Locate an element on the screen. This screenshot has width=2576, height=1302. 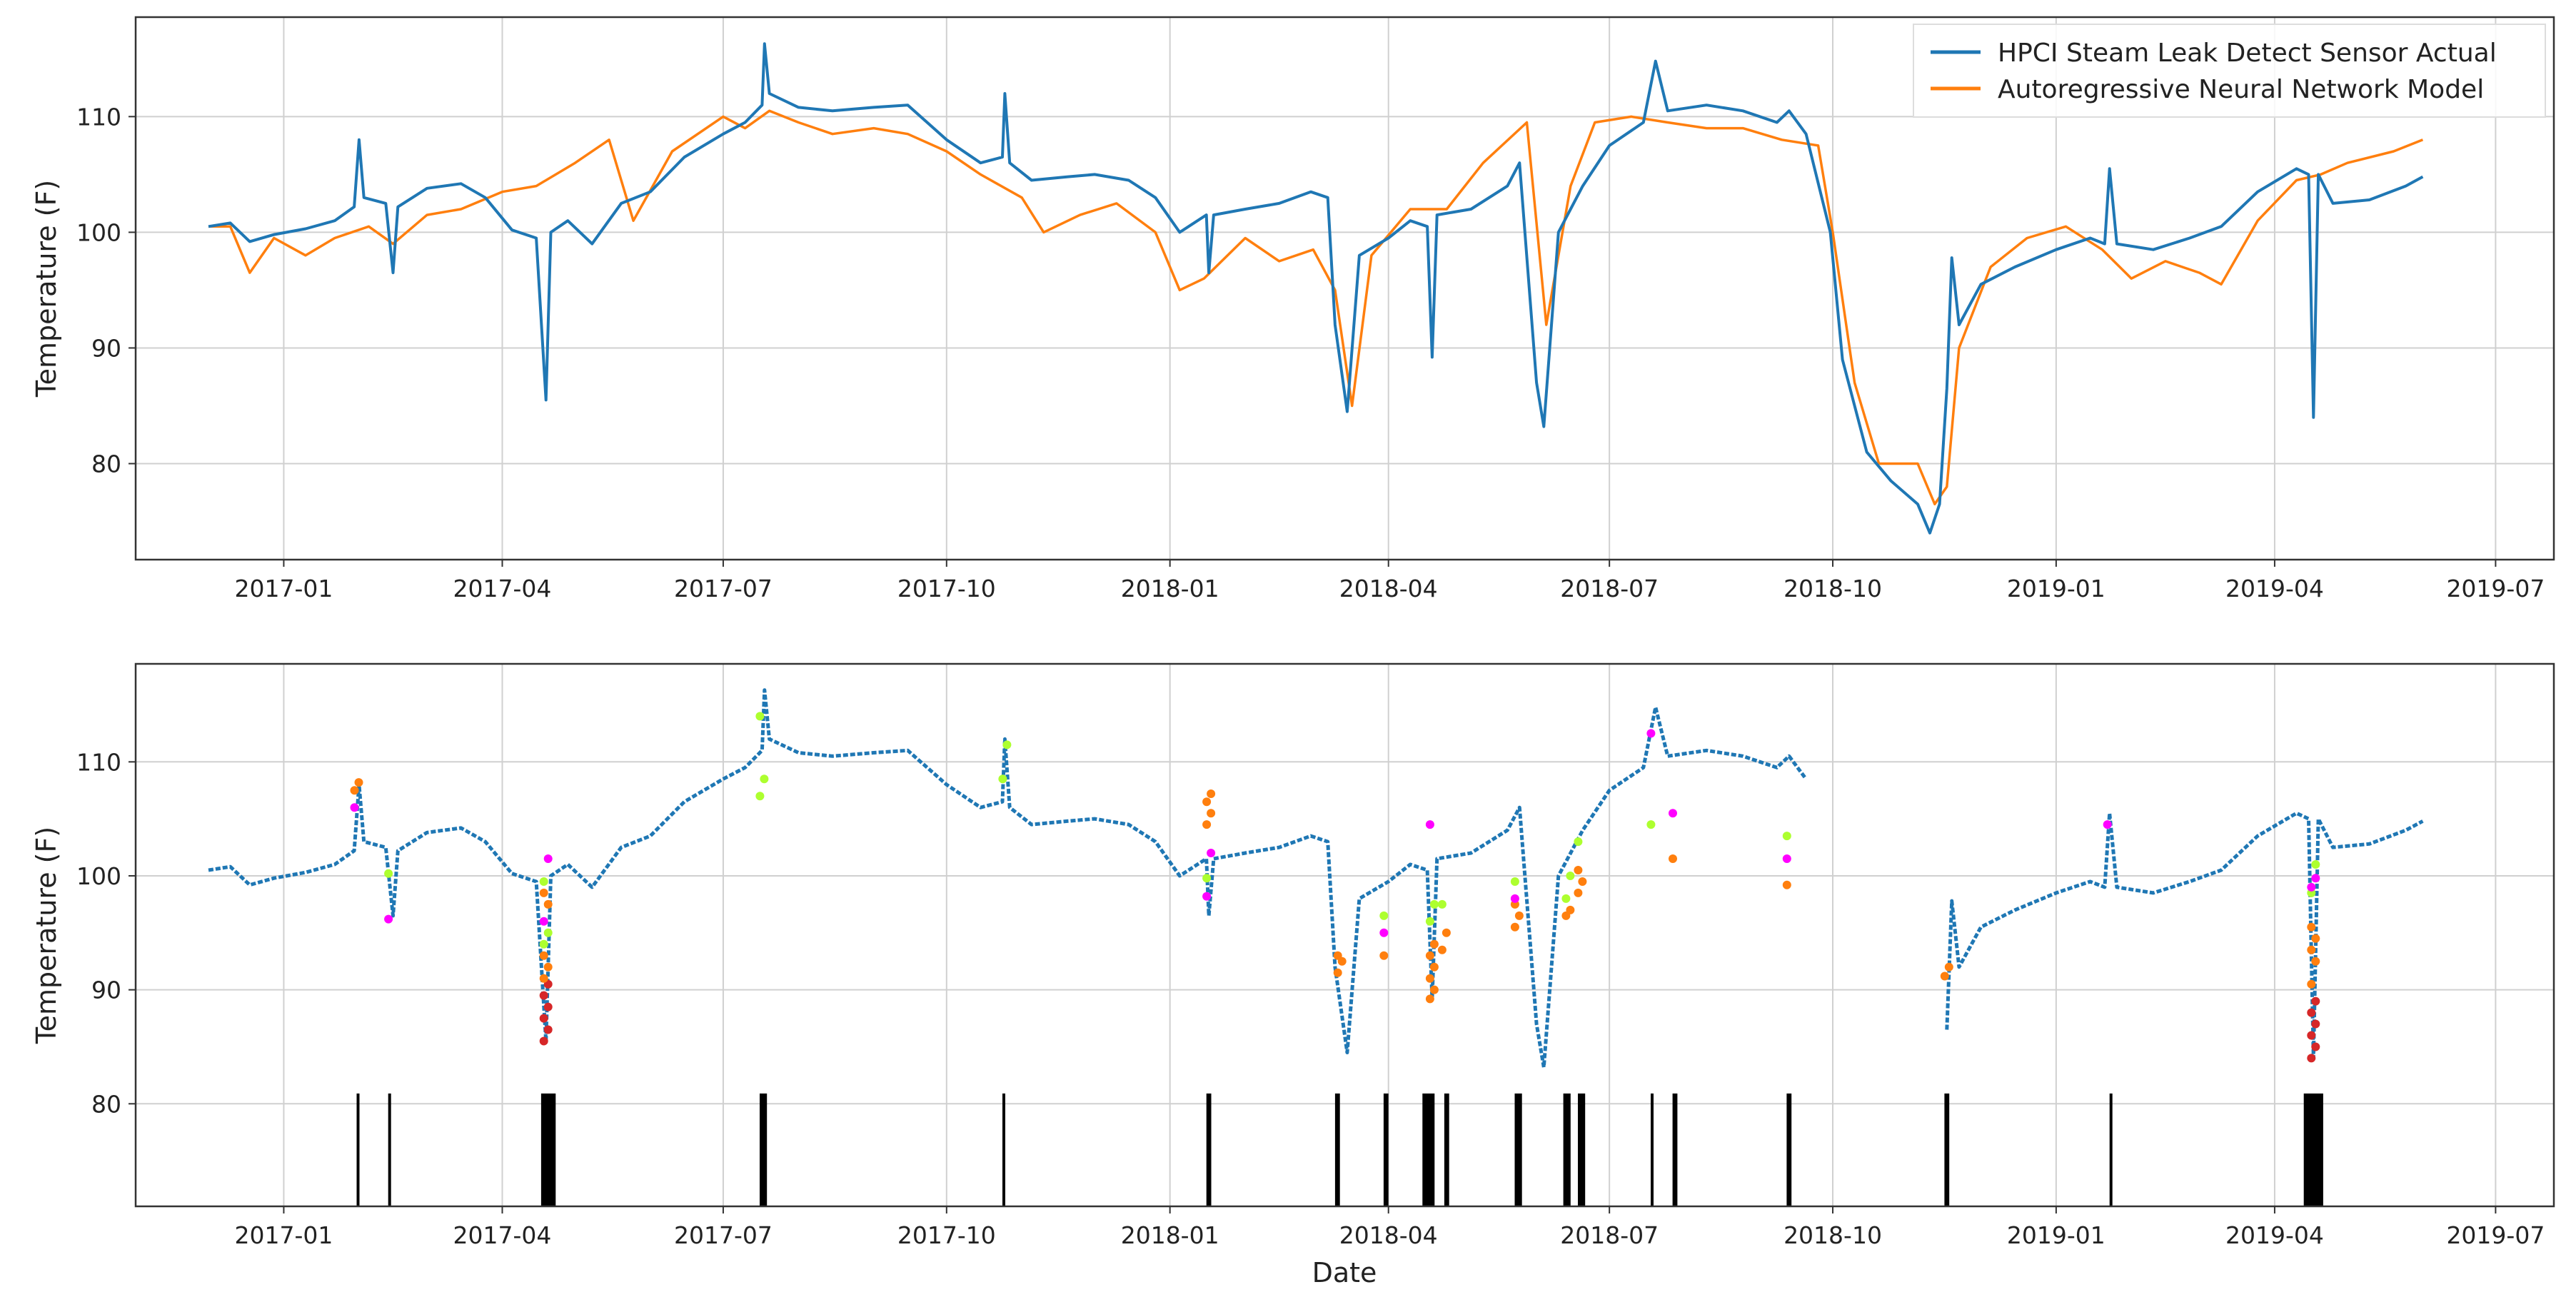
x-tick-label: 2017-10 is located at coordinates (946, 588).